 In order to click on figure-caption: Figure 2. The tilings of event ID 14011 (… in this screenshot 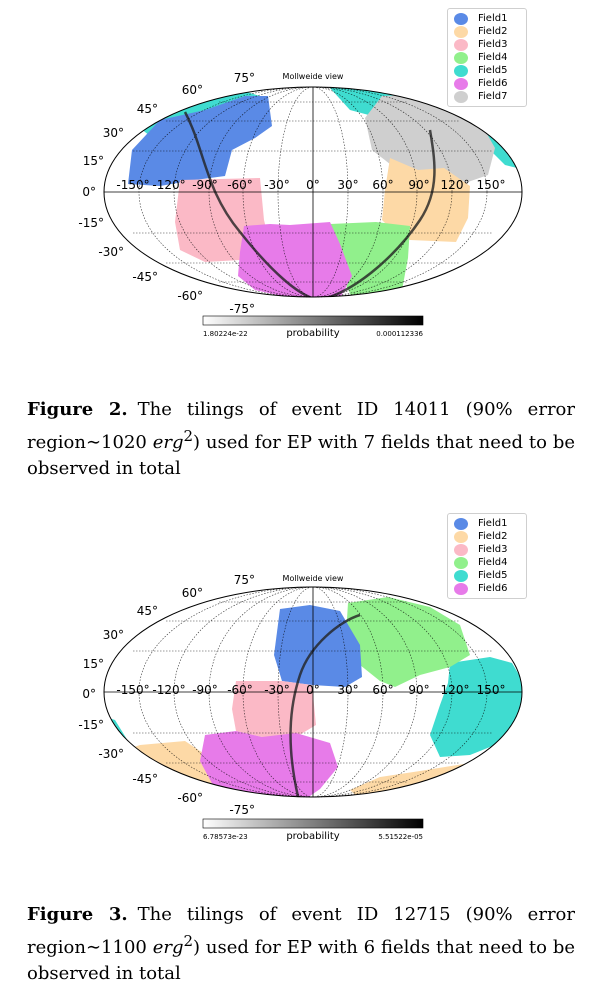, I will do `click(301, 439)`.